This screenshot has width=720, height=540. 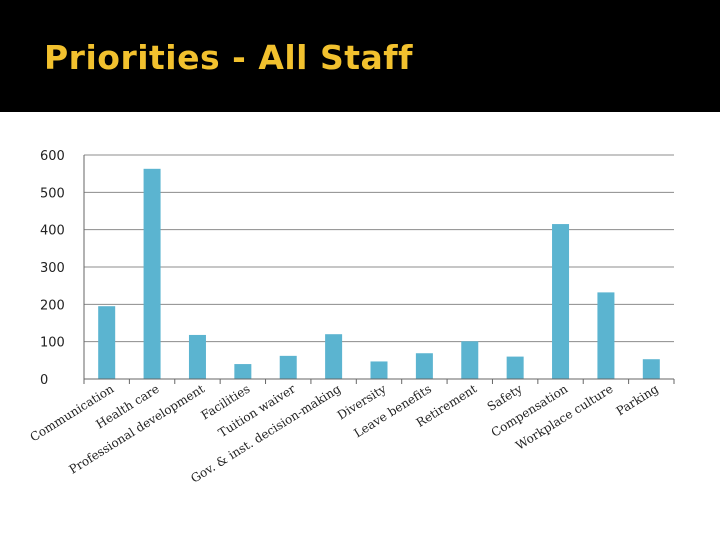 I want to click on y-tick-label: 400, so click(x=52, y=231).